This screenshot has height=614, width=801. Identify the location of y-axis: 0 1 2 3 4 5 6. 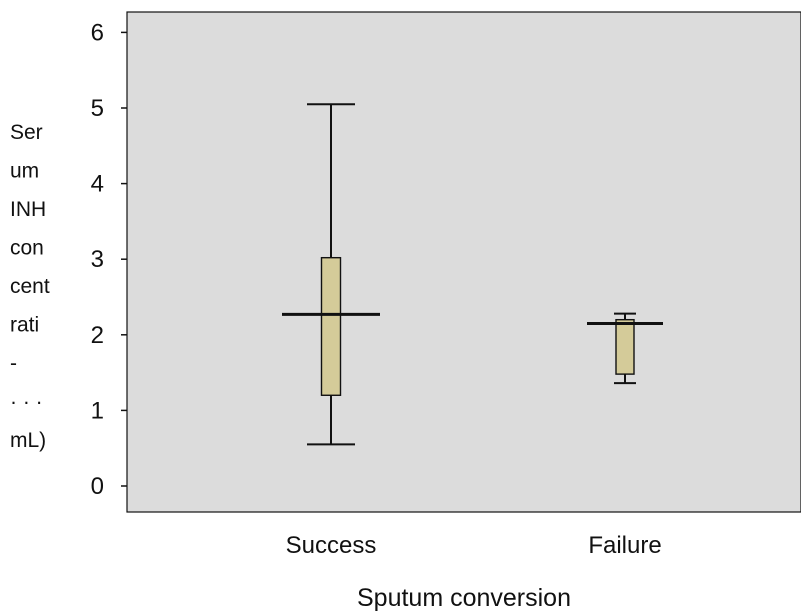
(109, 259).